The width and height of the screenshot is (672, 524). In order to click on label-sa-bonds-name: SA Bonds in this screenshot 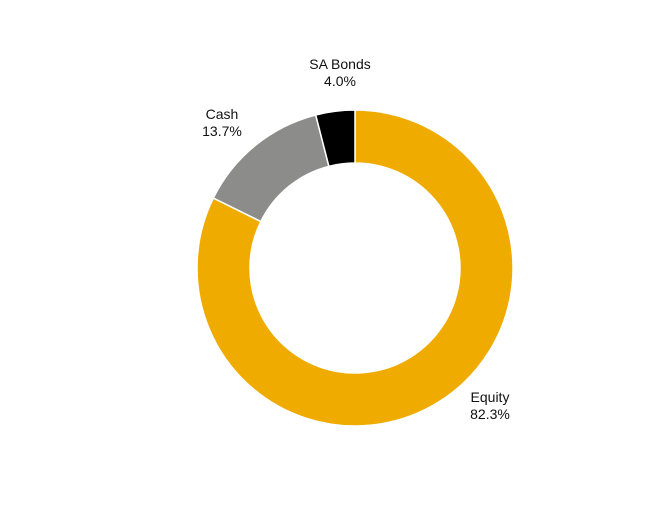, I will do `click(340, 64)`.